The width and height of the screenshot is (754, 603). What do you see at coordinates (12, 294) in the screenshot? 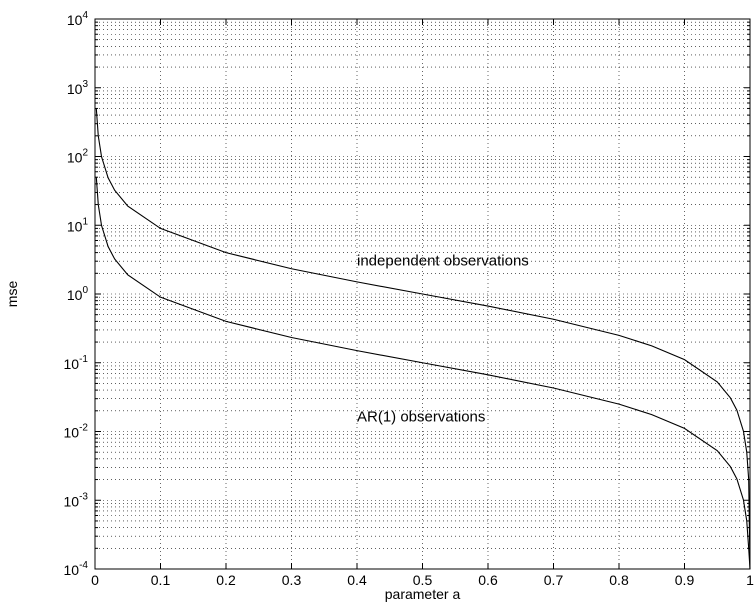
I see `y-axis-title: mse` at bounding box center [12, 294].